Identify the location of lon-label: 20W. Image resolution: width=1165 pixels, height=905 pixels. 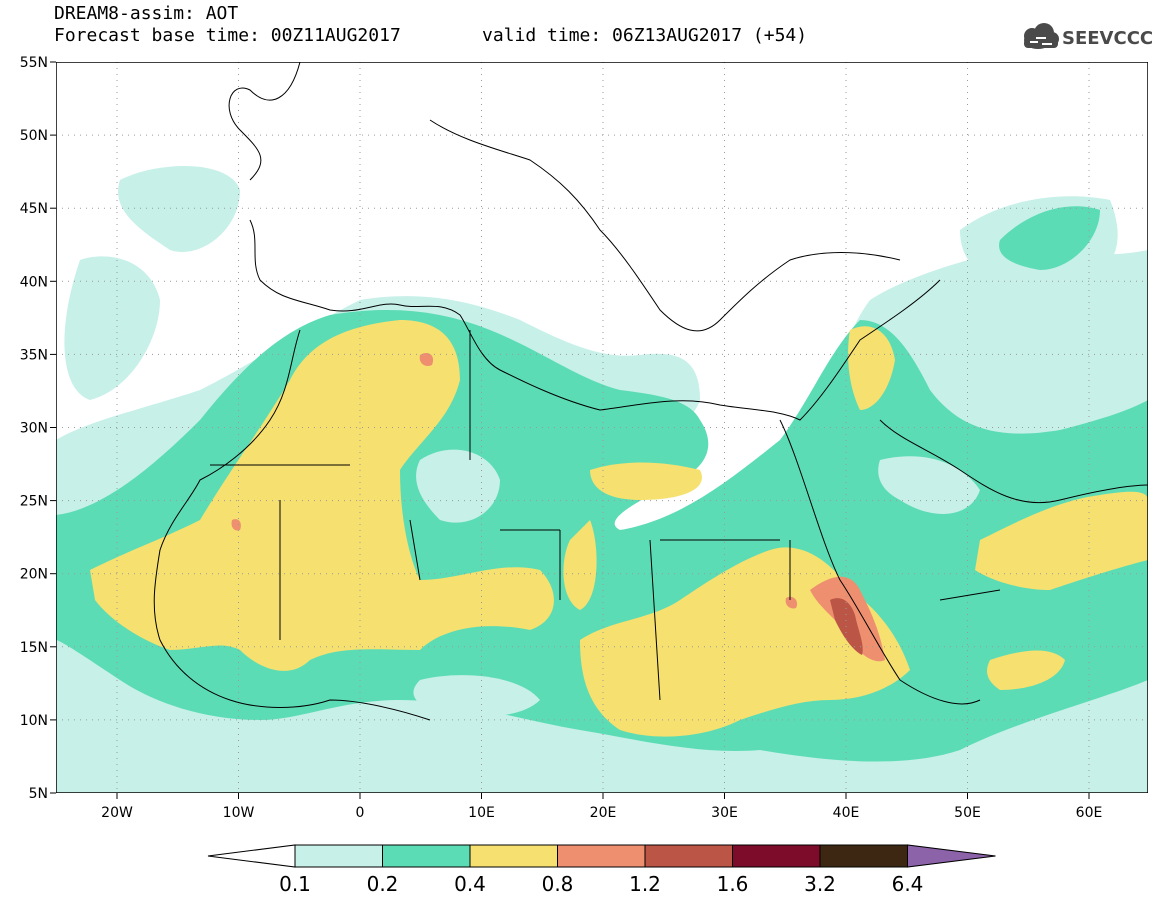
(117, 813).